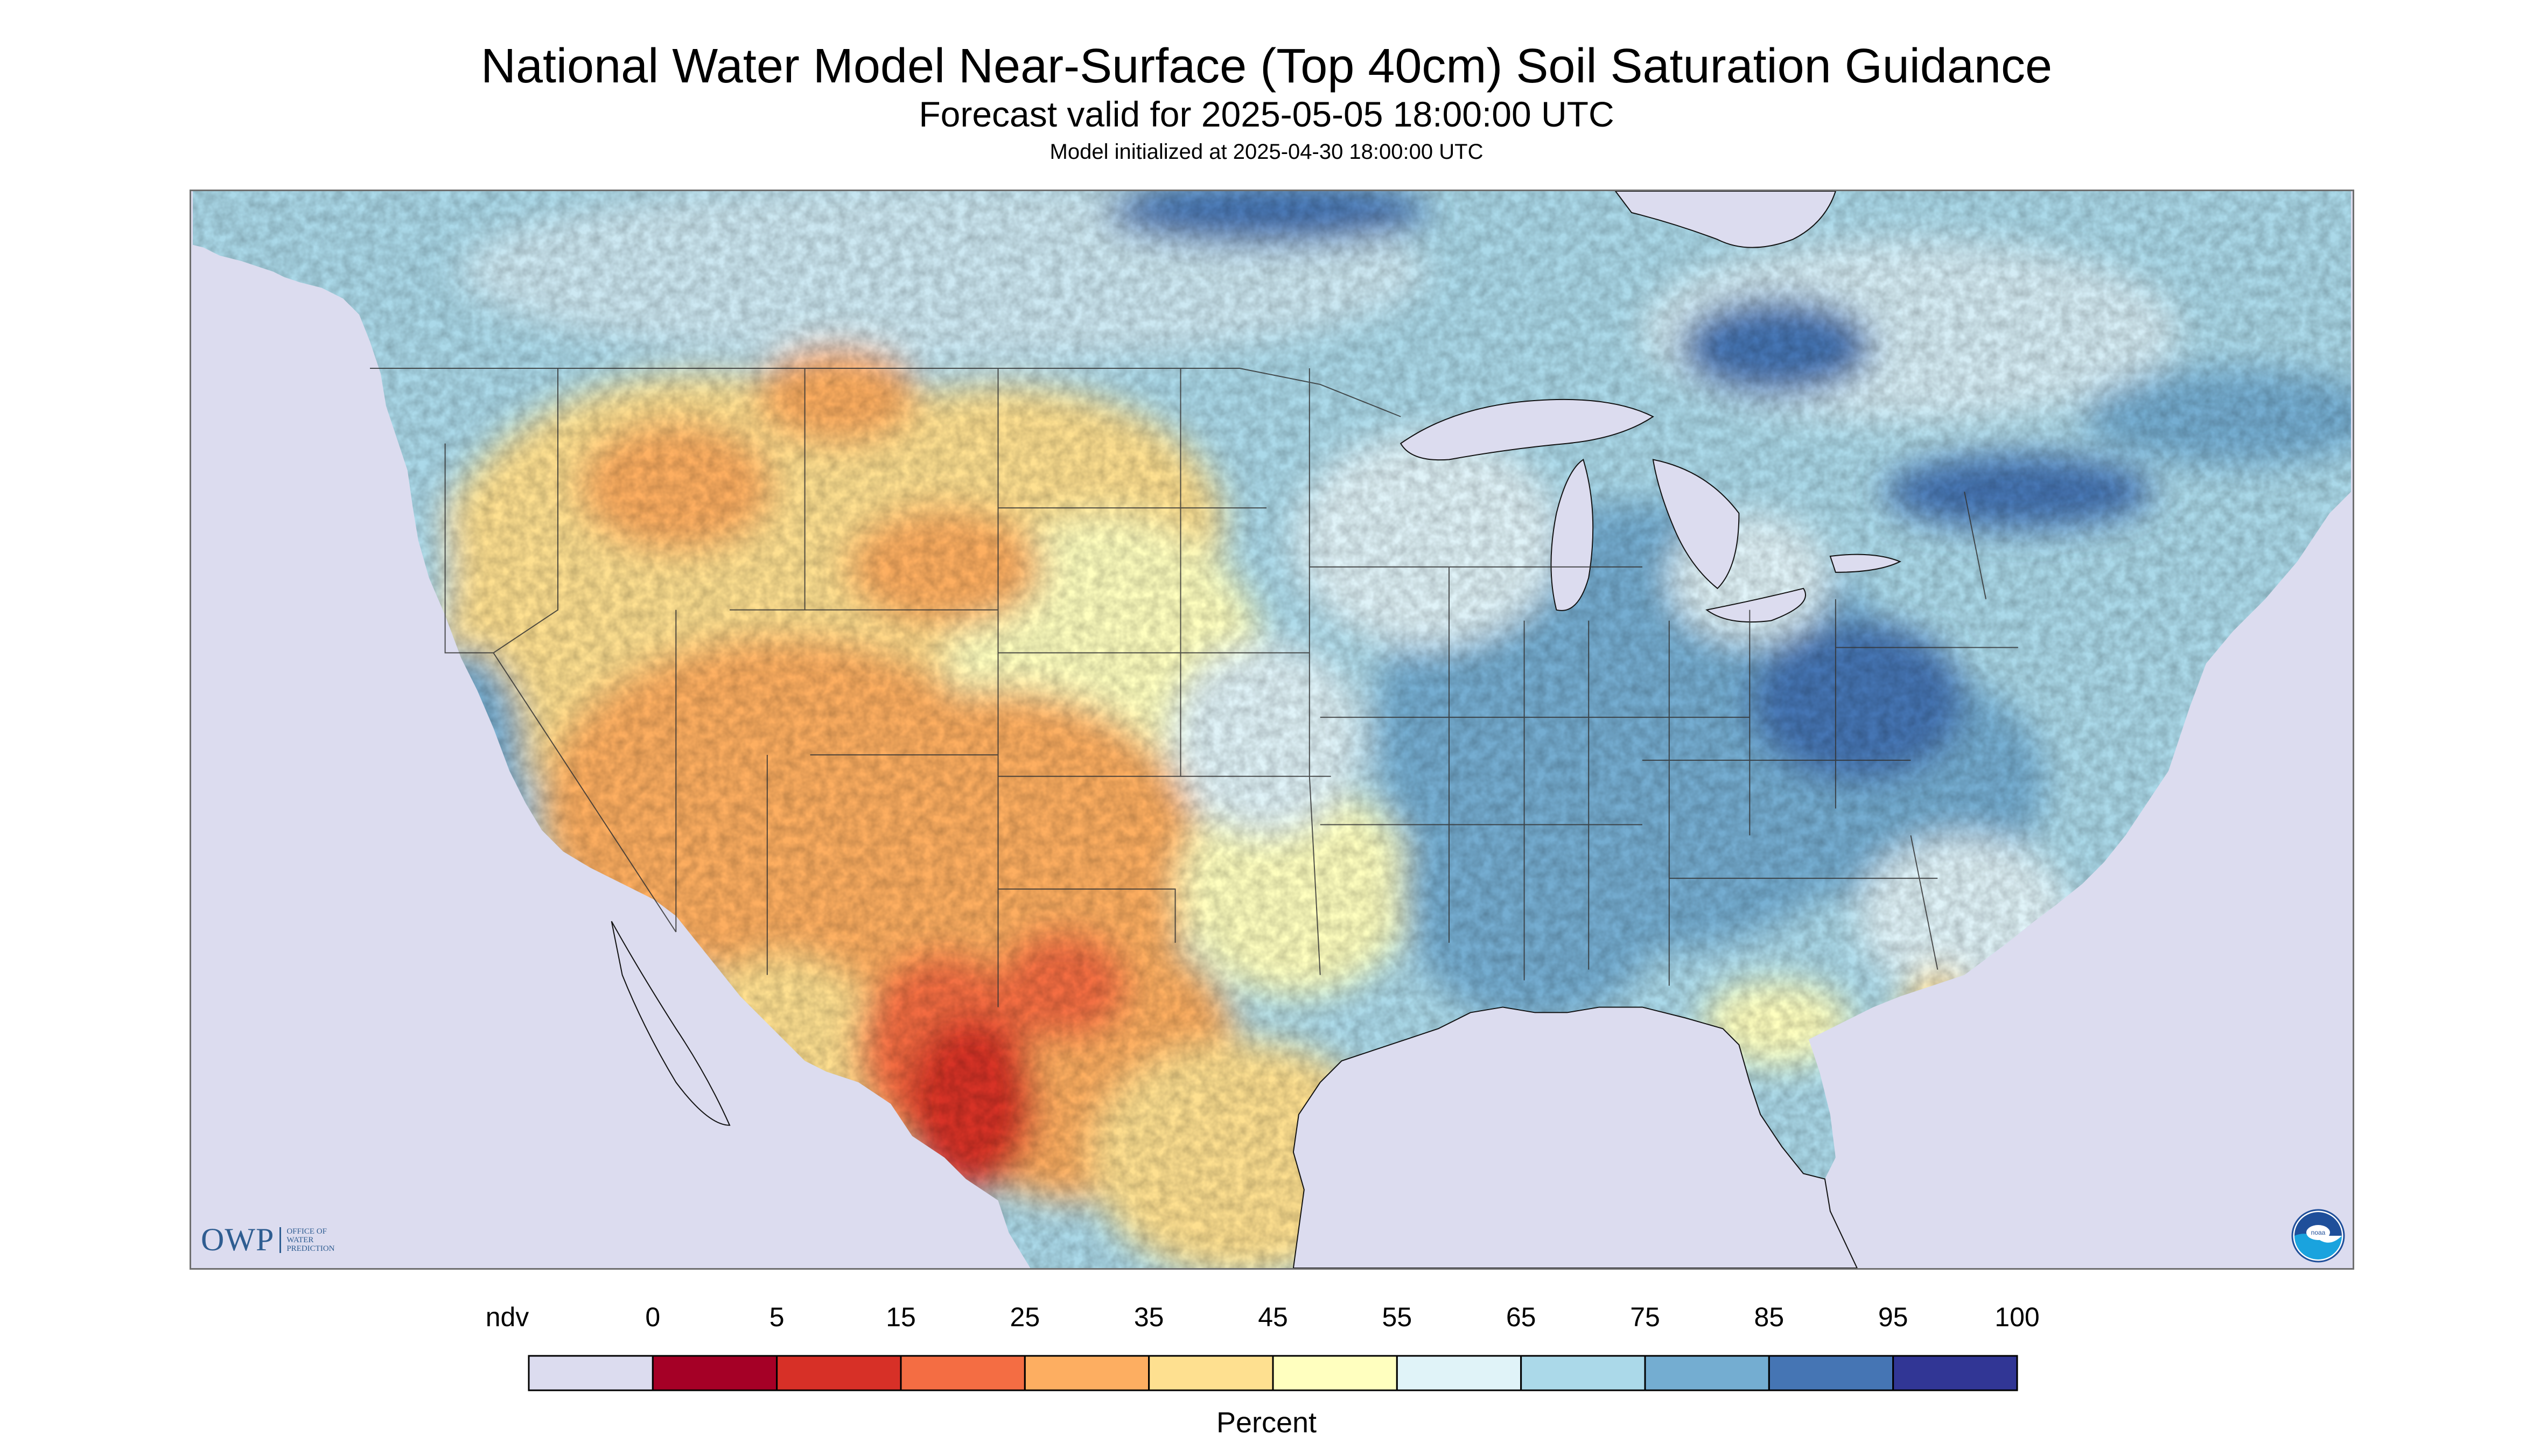 Image resolution: width=2533 pixels, height=1456 pixels. What do you see at coordinates (1266, 1422) in the screenshot?
I see `legend-unit: Percent` at bounding box center [1266, 1422].